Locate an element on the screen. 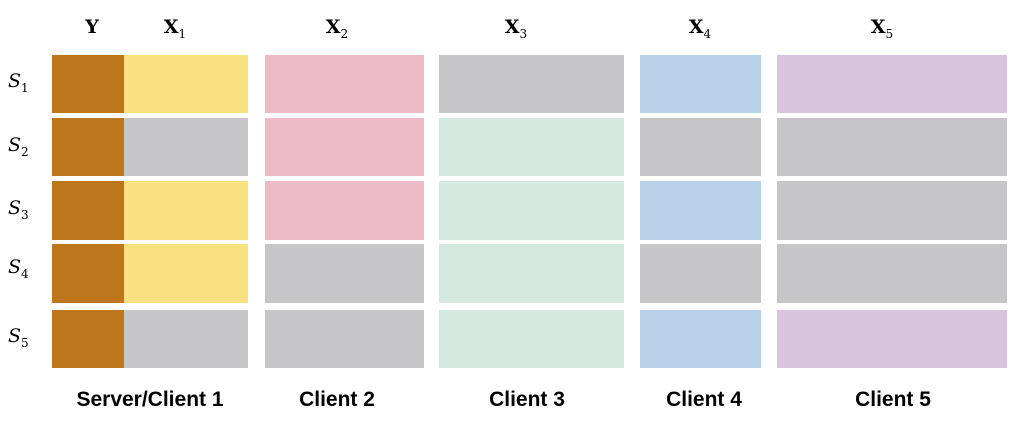 The height and width of the screenshot is (436, 1031). column-header: X4 is located at coordinates (700, 28).